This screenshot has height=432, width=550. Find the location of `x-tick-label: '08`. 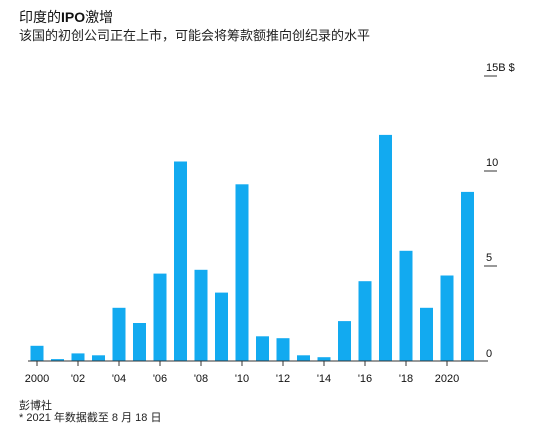

x-tick-label: '08 is located at coordinates (201, 379).